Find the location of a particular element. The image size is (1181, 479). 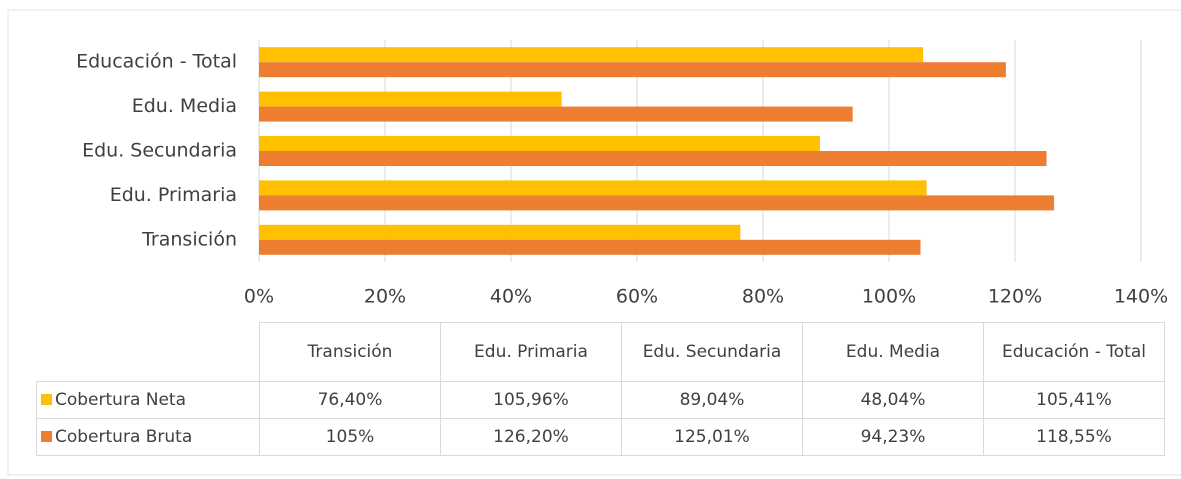

y-tick-label: Transición is located at coordinates (189, 239).